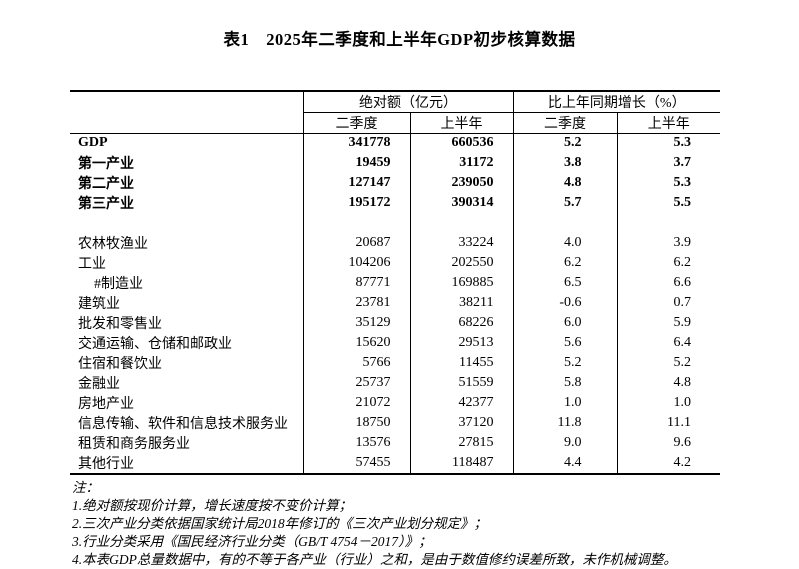 The height and width of the screenshot is (569, 799). I want to click on cell-value: 20687, so click(356, 242).